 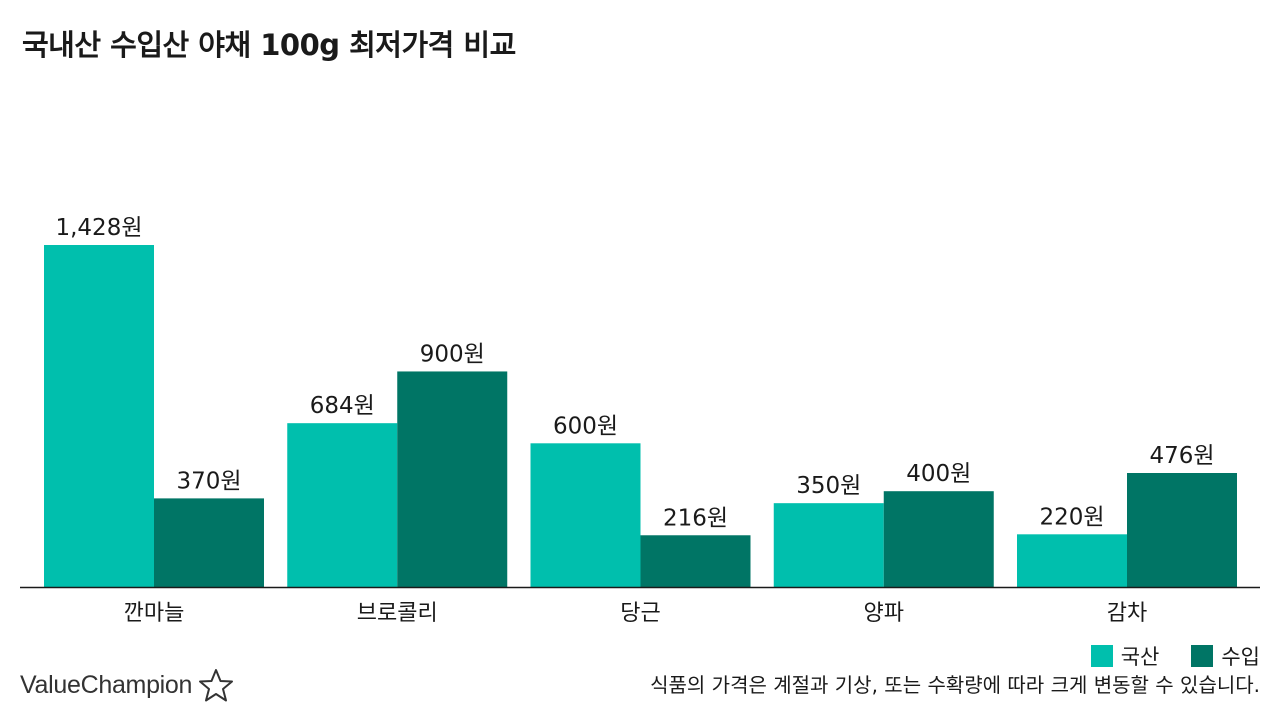 What do you see at coordinates (452, 354) in the screenshot?
I see `data-label-imported-1: 900원` at bounding box center [452, 354].